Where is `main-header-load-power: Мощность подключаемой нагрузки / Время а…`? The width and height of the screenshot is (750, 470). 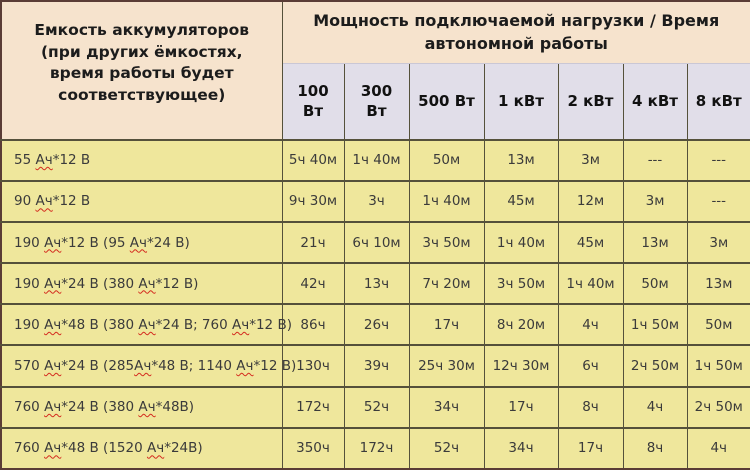 main-header-load-power: Мощность подключаемой нагрузки / Время а… is located at coordinates (516, 32).